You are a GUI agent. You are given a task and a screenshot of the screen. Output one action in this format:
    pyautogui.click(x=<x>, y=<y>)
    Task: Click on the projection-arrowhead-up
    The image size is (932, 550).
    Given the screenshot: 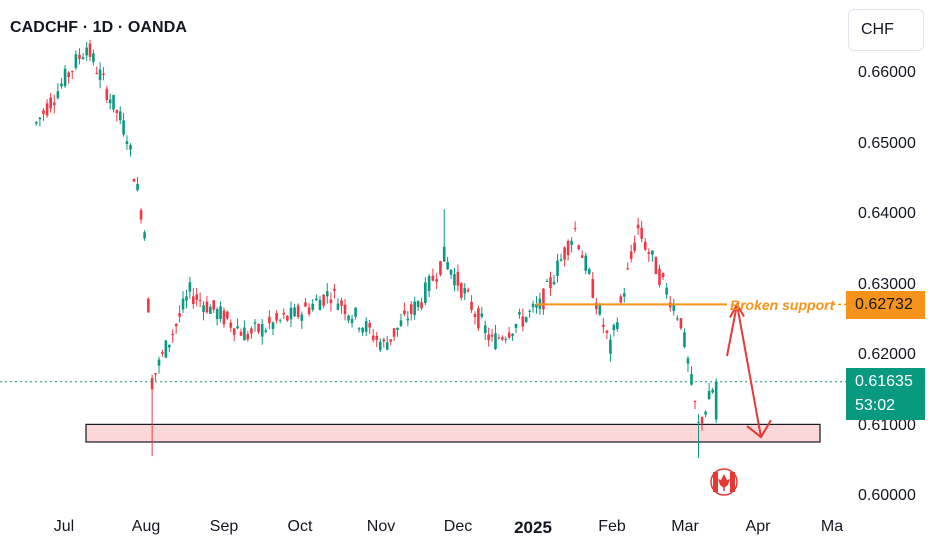 What is the action you would take?
    pyautogui.click(x=737, y=310)
    